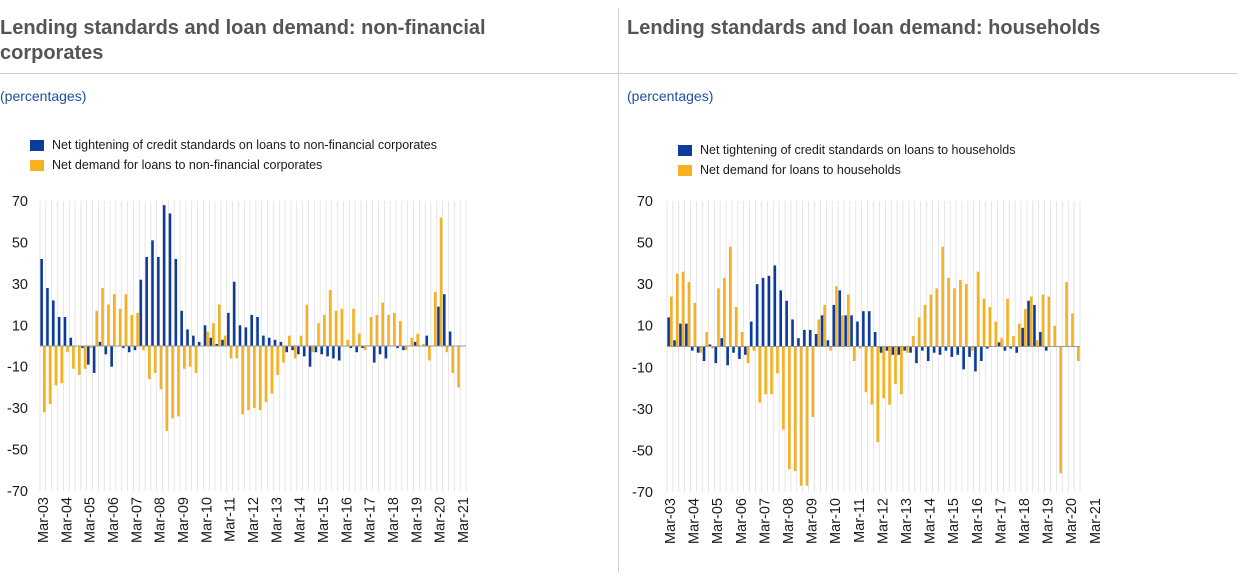 The width and height of the screenshot is (1240, 576). What do you see at coordinates (394, 520) in the screenshot?
I see `x-tick-label: Mar-18` at bounding box center [394, 520].